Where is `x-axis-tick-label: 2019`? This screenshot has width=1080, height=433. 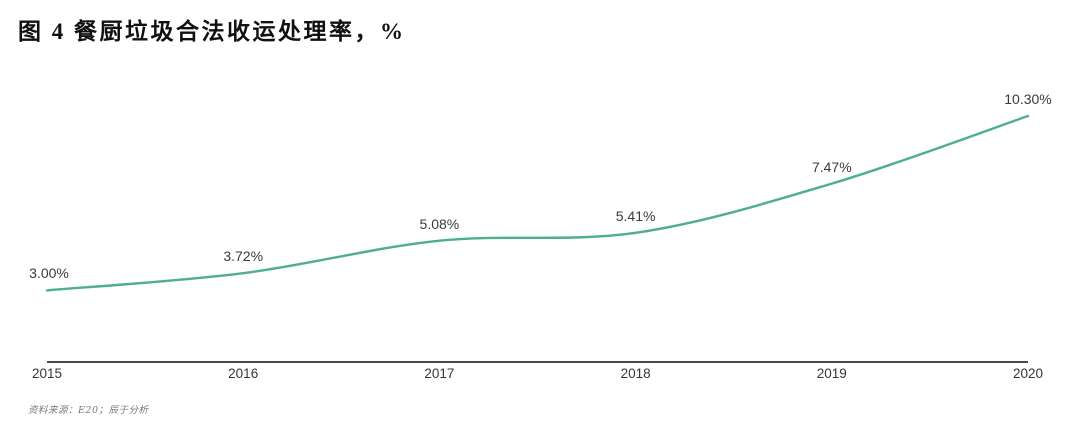
x-axis-tick-label: 2019 is located at coordinates (831, 373).